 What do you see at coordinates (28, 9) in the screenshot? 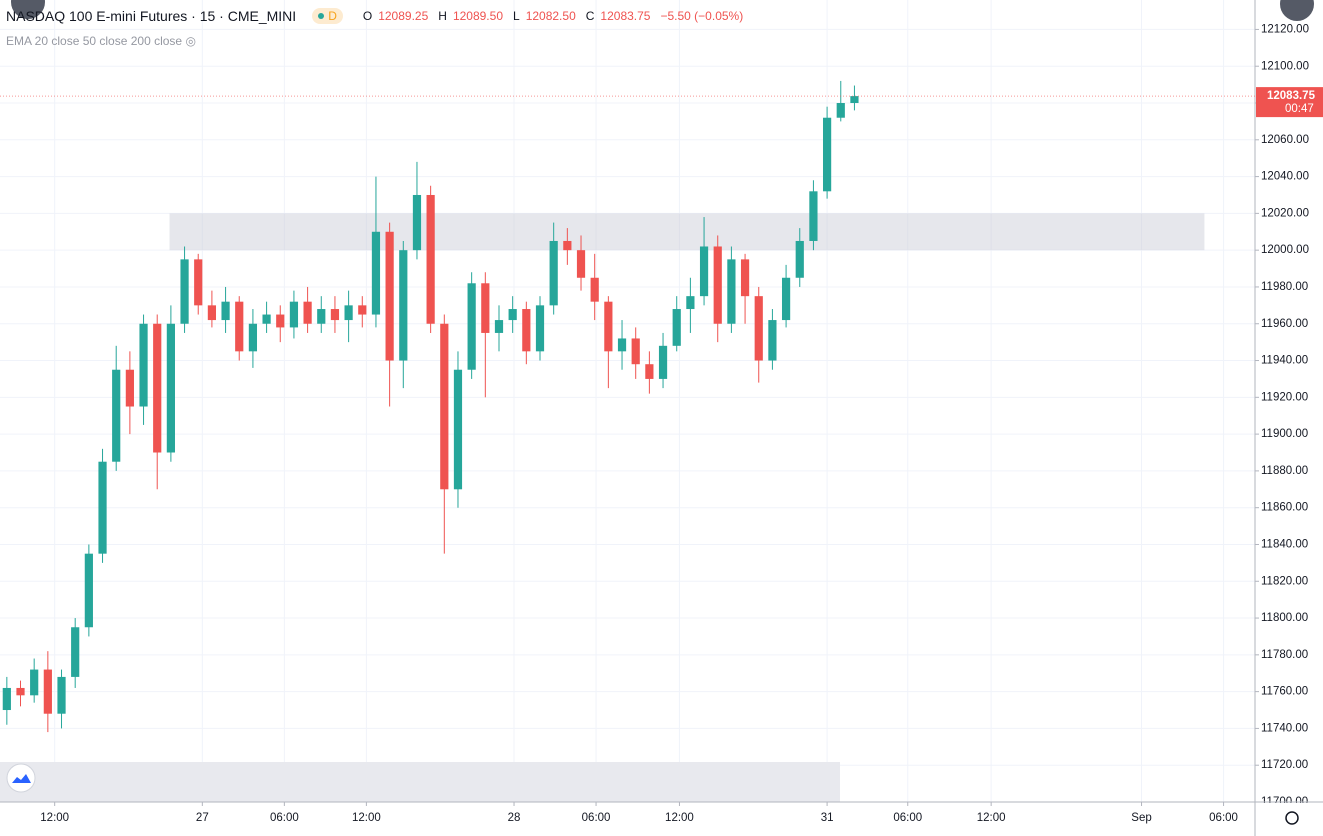
I see `menu-button` at bounding box center [28, 9].